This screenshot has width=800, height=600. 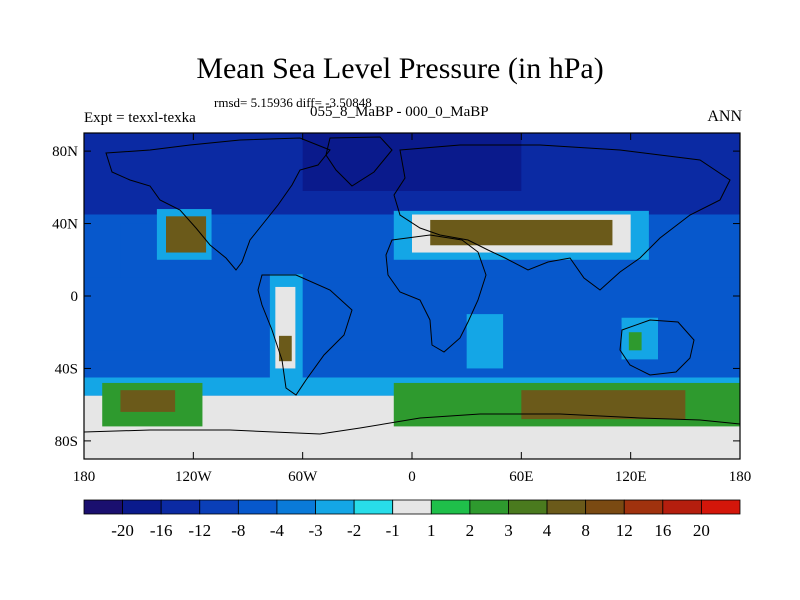 I want to click on colorbar-labels: -20 -16 -12 -8 -4 -3 -2 -1 1 2 3 4 8 12 16 20, so click(x=410, y=530).